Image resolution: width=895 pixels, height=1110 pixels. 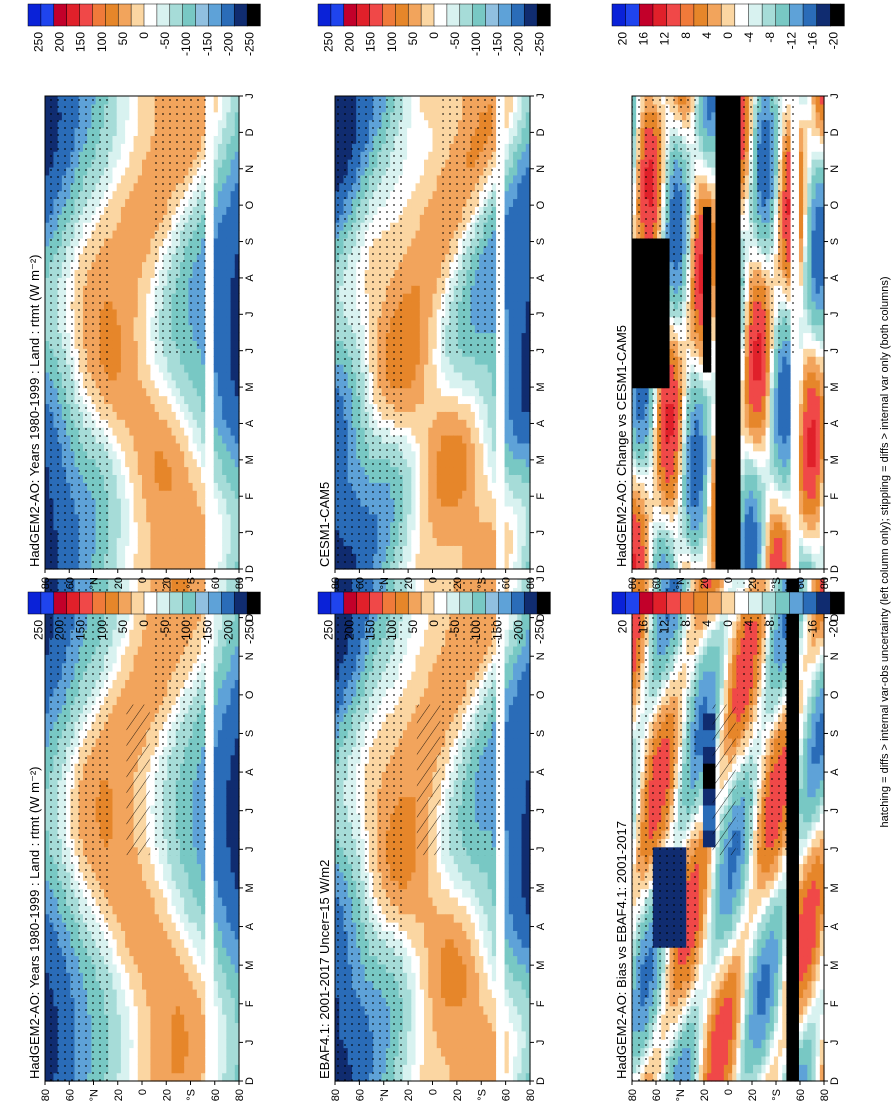 I want to click on lat-tick-label: °S, so click(x=192, y=1095).